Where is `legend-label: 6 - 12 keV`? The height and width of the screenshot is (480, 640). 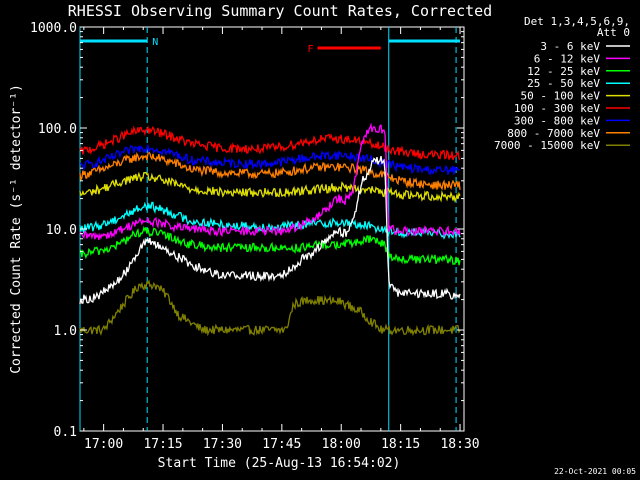 legend-label: 6 - 12 keV is located at coordinates (567, 58).